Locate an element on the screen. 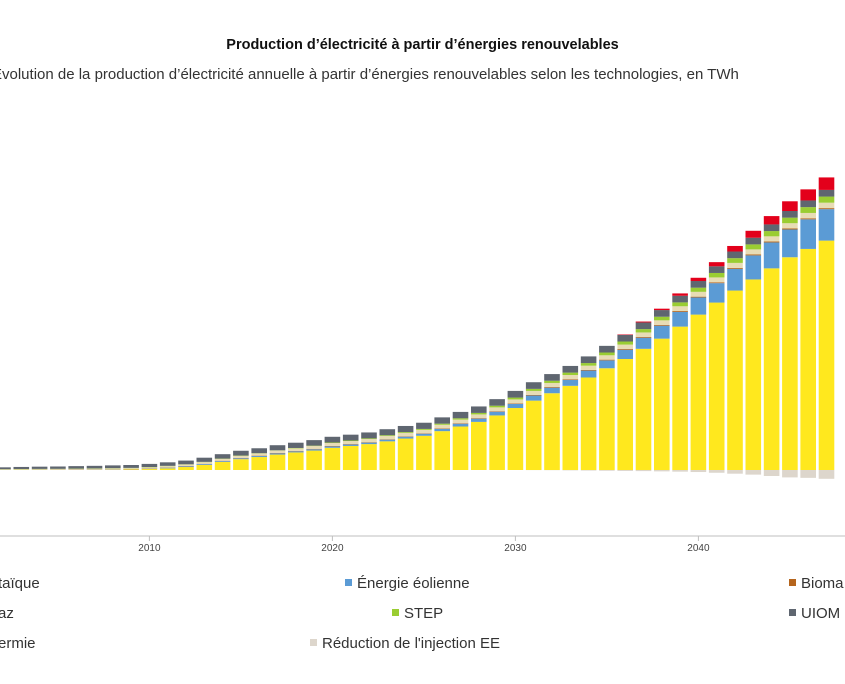 This screenshot has width=845, height=684. x-tick-label: 2010 is located at coordinates (149, 548).